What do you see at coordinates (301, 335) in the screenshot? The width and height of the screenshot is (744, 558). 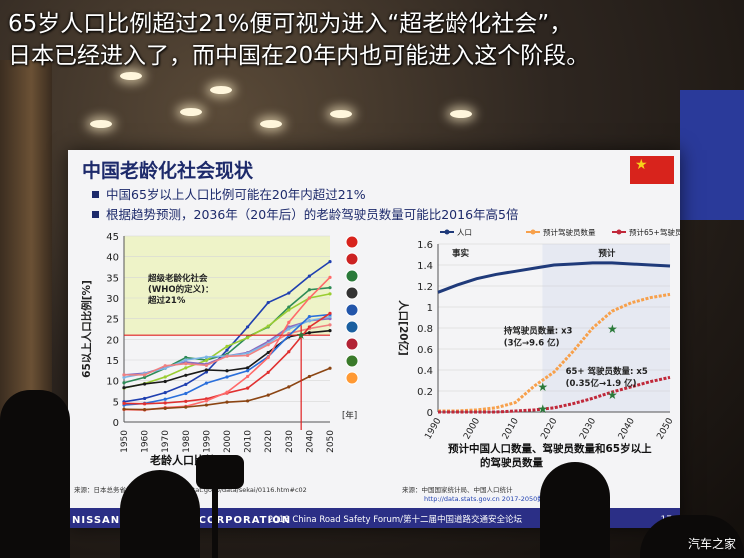 I see `crossing-star-icon: ★` at bounding box center [301, 335].